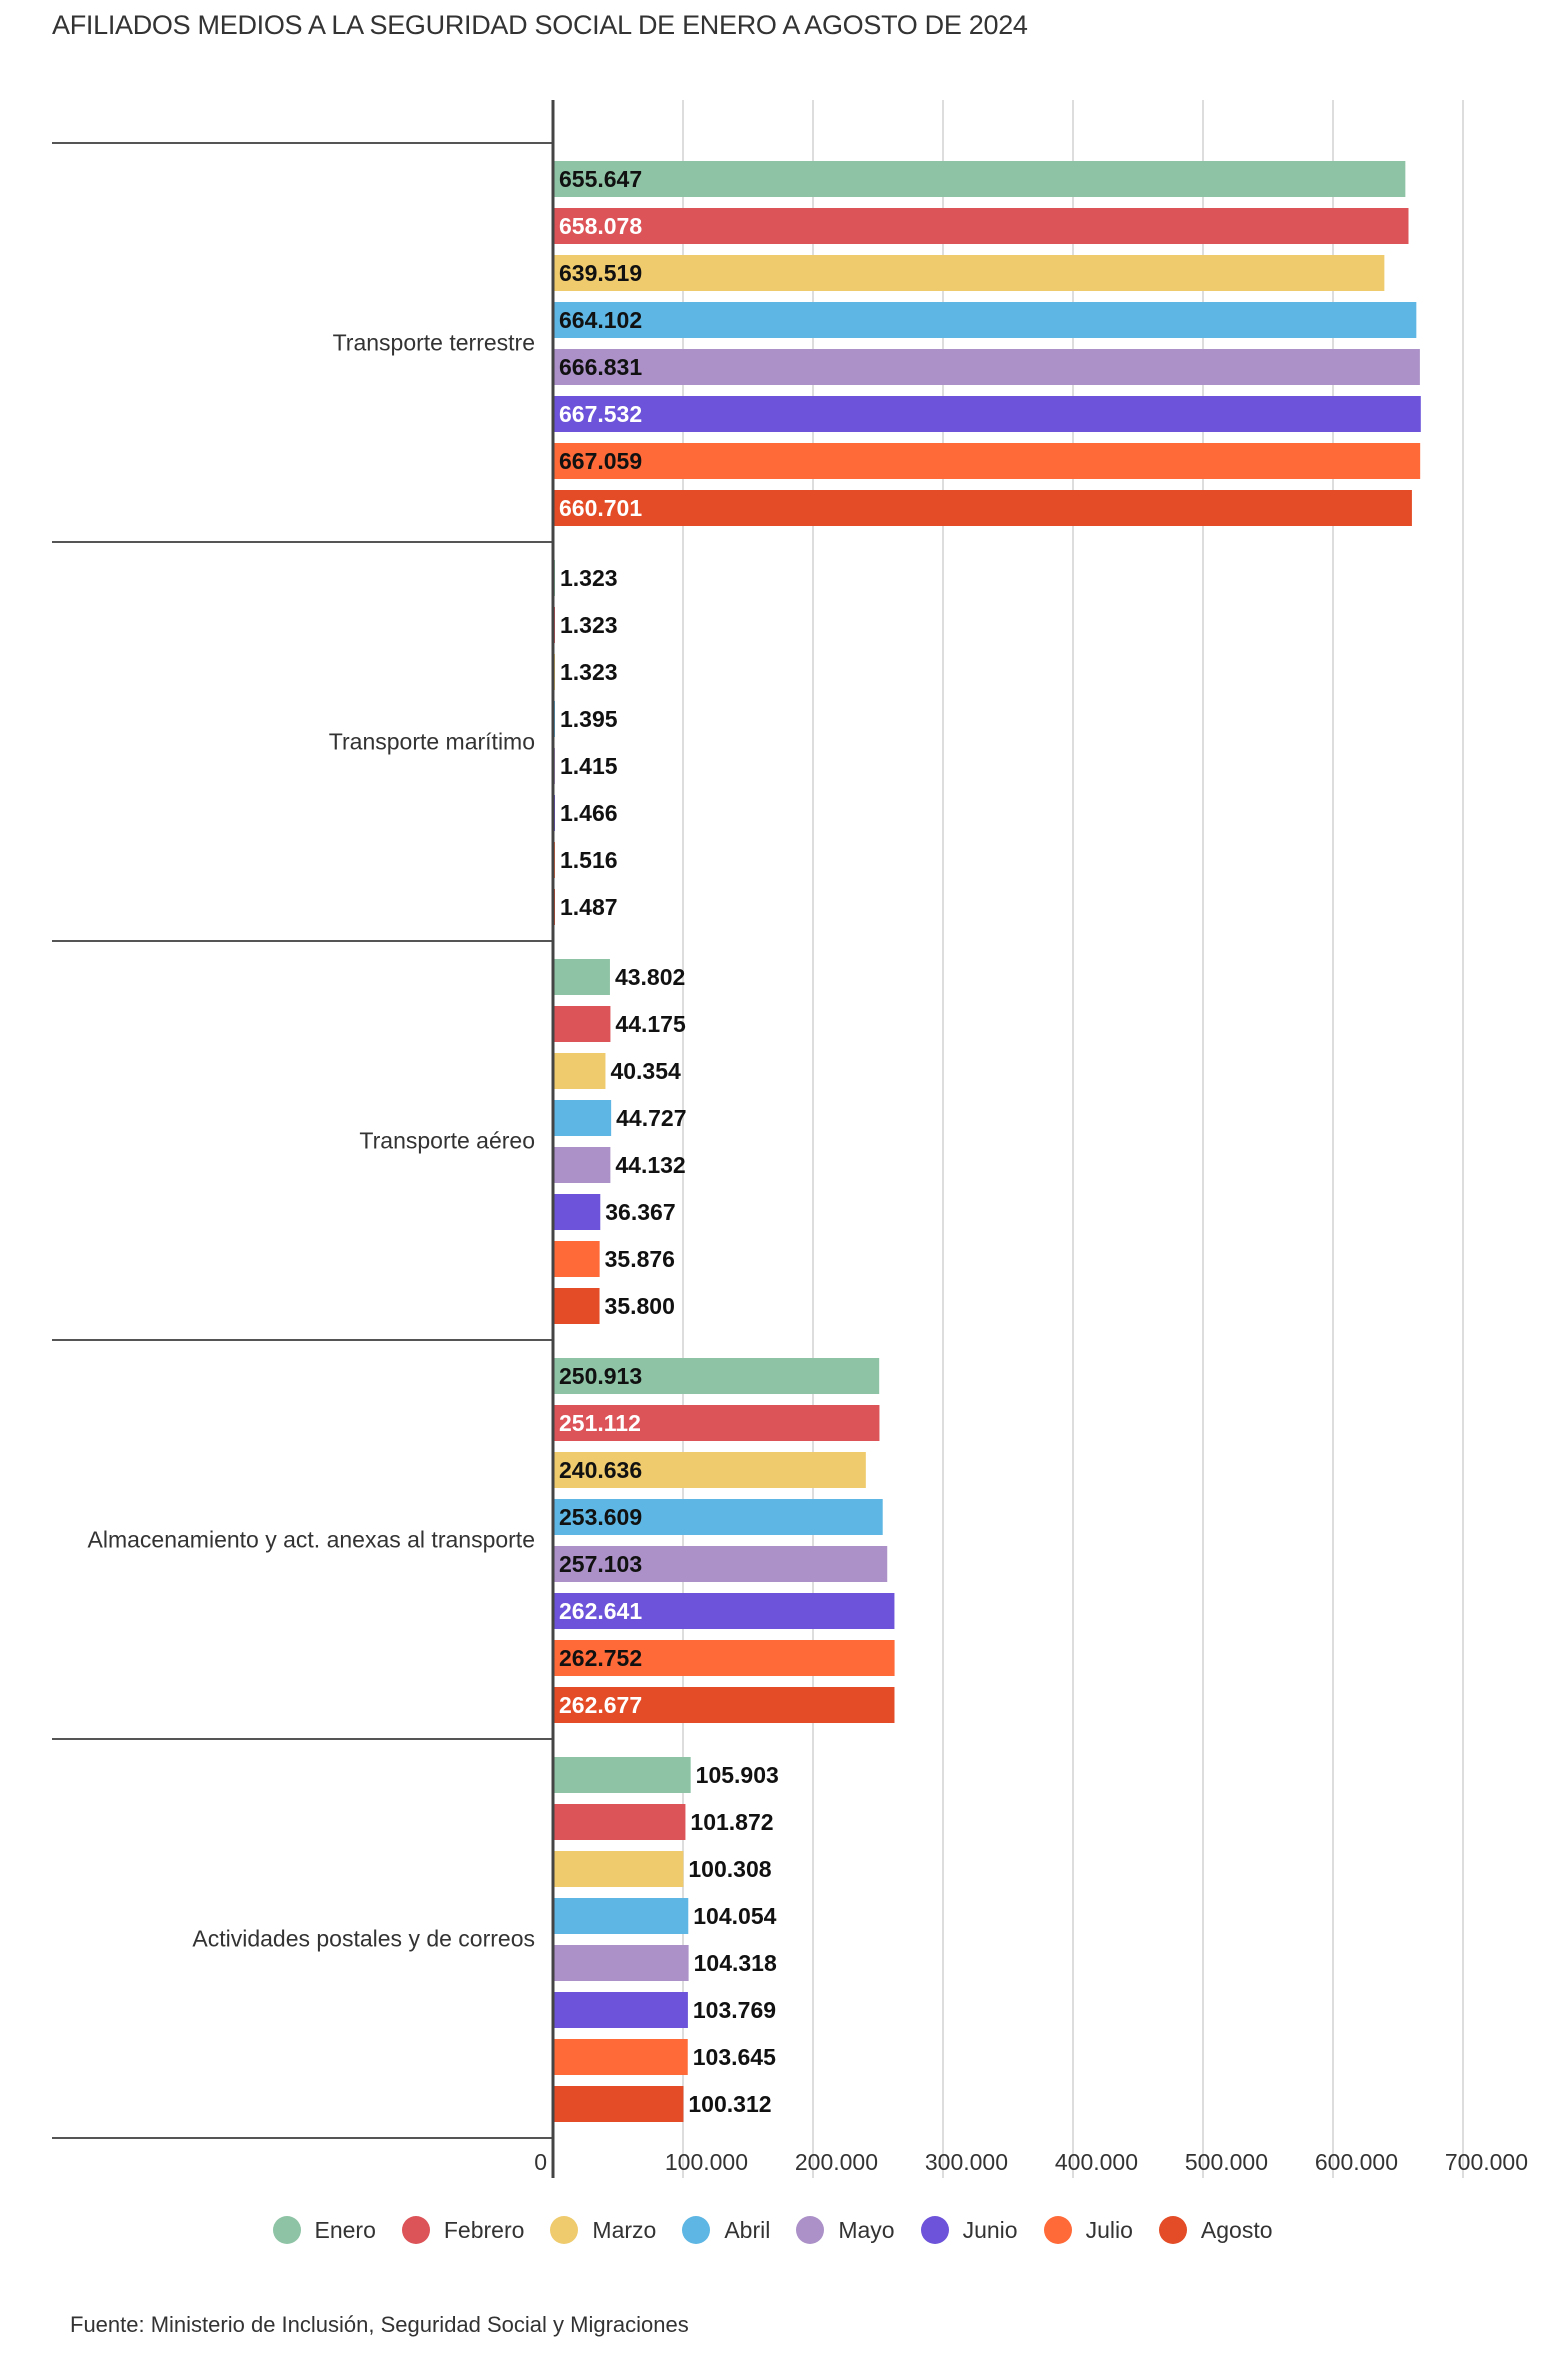 The image size is (1545, 2364). I want to click on legend-label: Enero, so click(345, 2229).